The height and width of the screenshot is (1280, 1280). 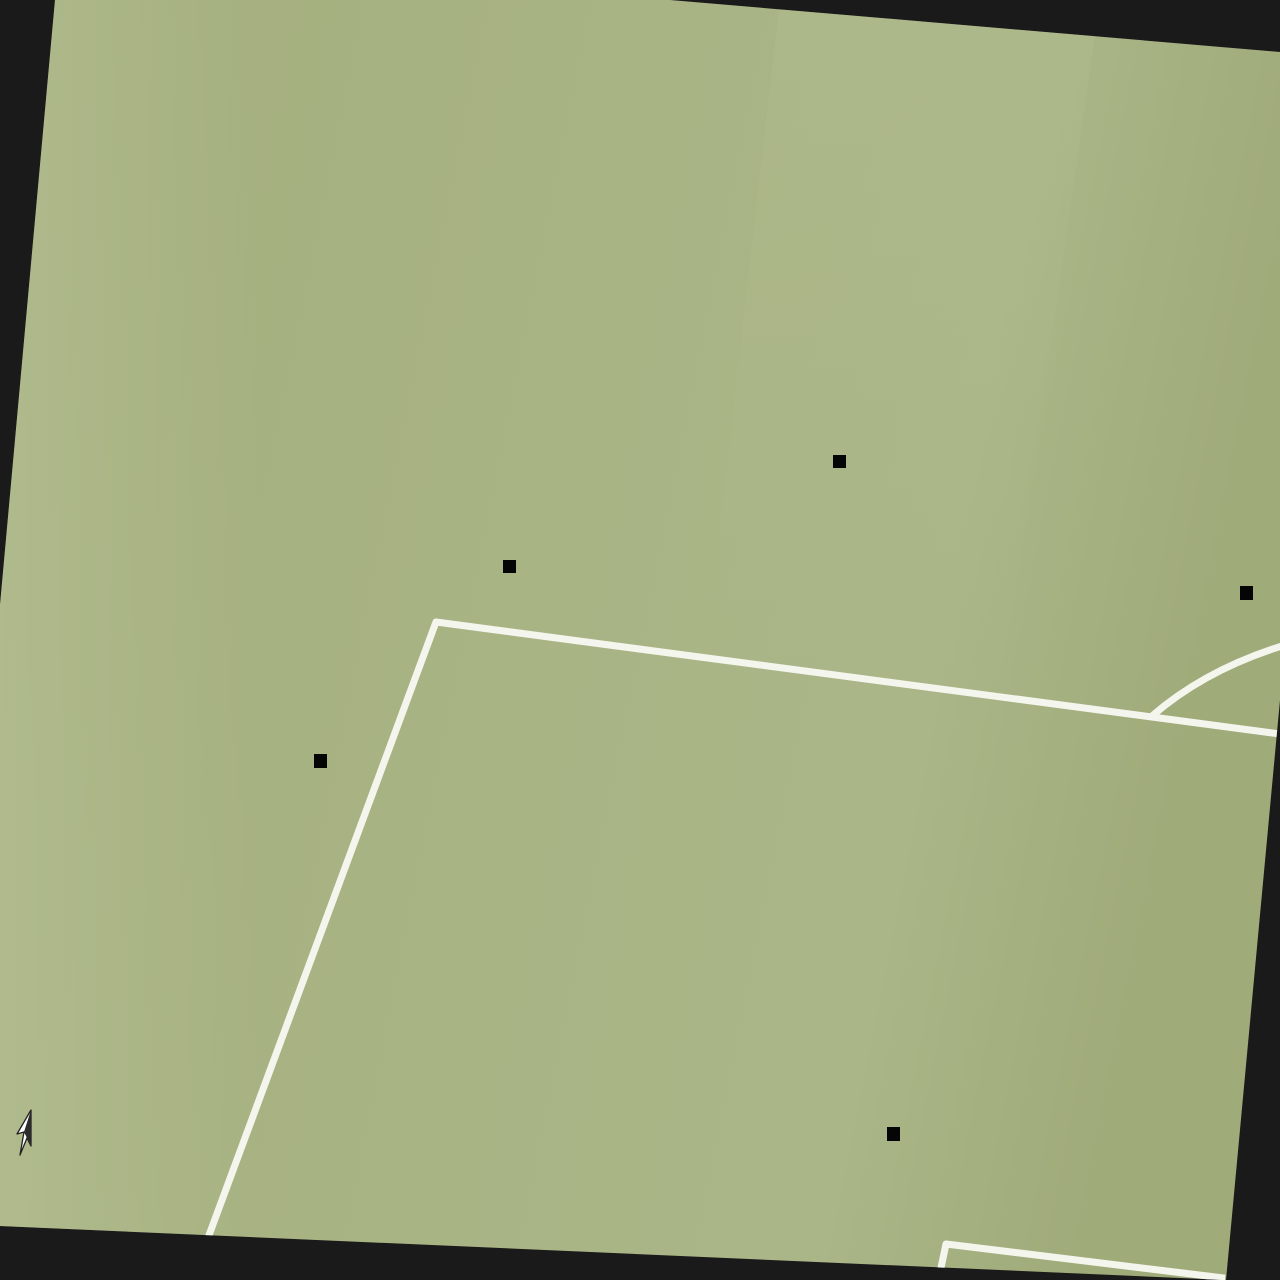 I want to click on mouse-pointer-icon, so click(x=24, y=1132).